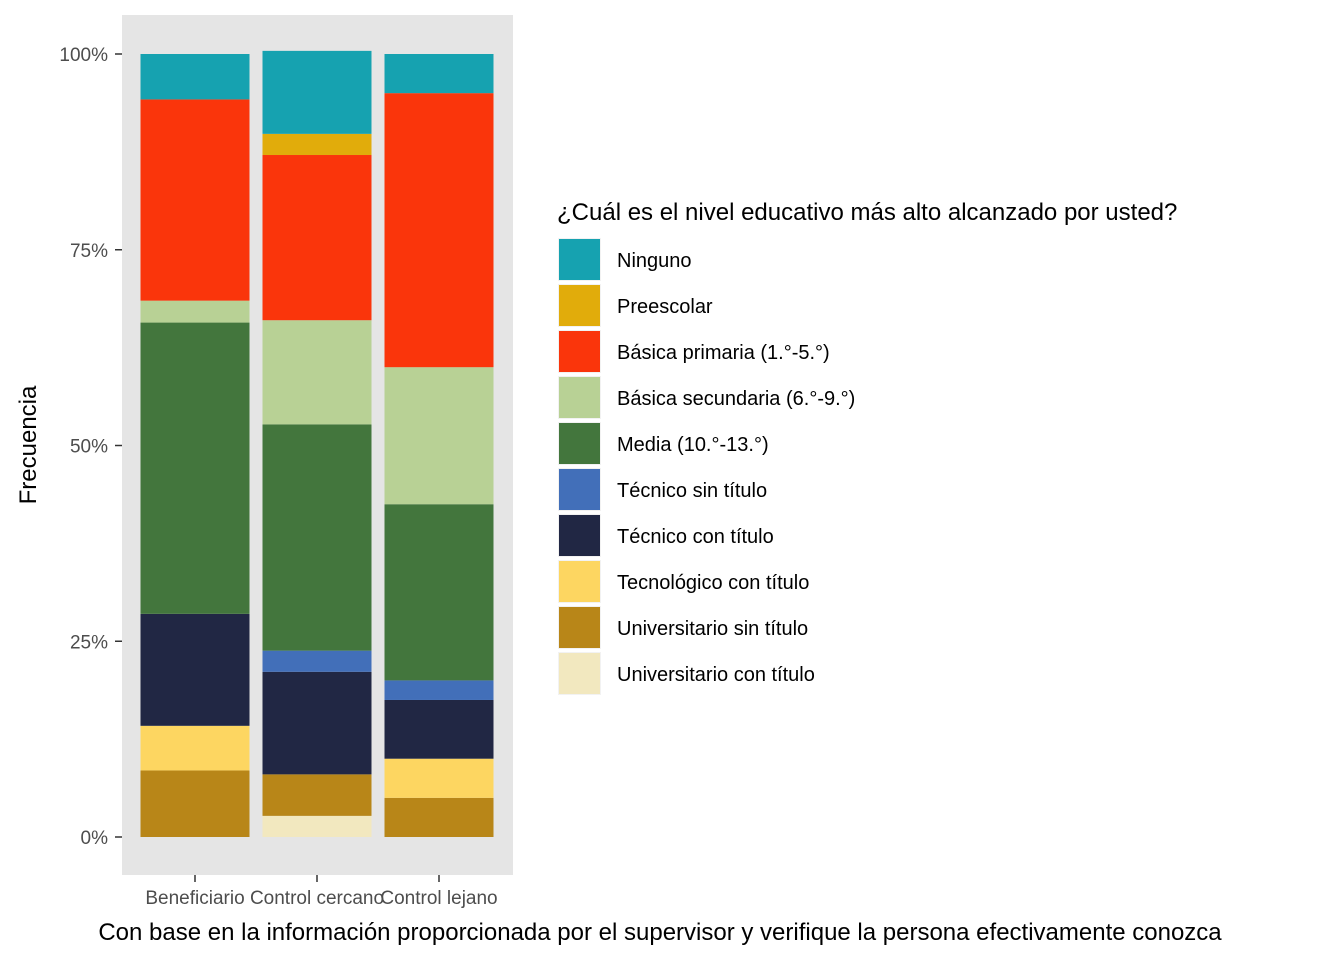 The image size is (1344, 960). What do you see at coordinates (195, 200) in the screenshot?
I see `bar-segment-0-b-sica-primaria-1-5-` at bounding box center [195, 200].